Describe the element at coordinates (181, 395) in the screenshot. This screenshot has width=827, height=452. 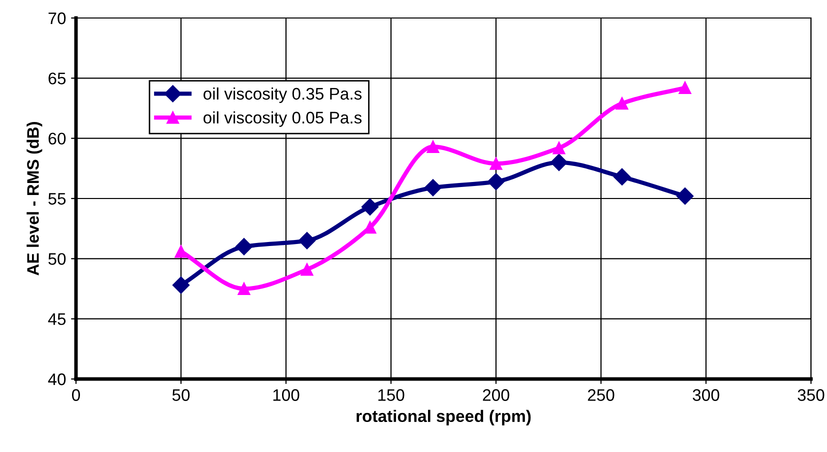
I see `x-tick-label: 50` at that location.